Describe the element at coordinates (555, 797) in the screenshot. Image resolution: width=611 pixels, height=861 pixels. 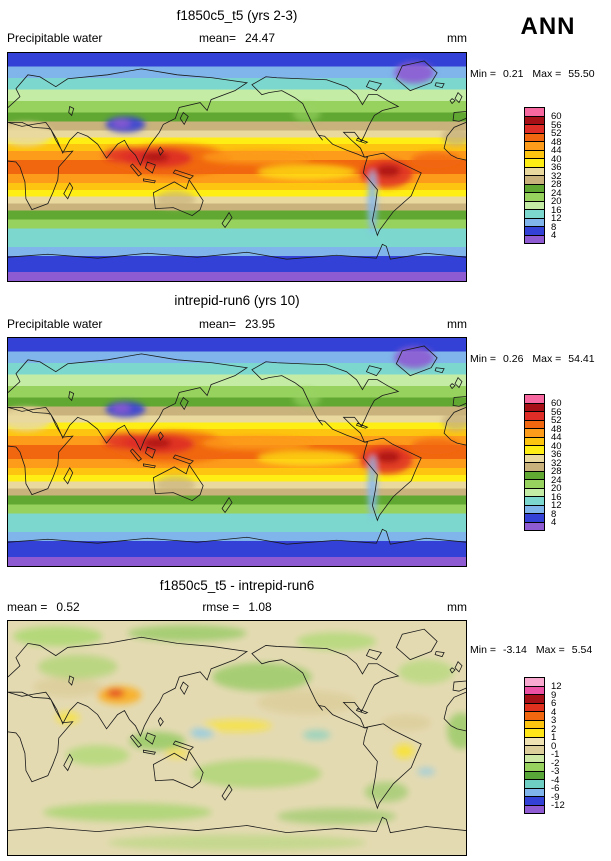
I see `colorbar-tick-label: -9` at that location.